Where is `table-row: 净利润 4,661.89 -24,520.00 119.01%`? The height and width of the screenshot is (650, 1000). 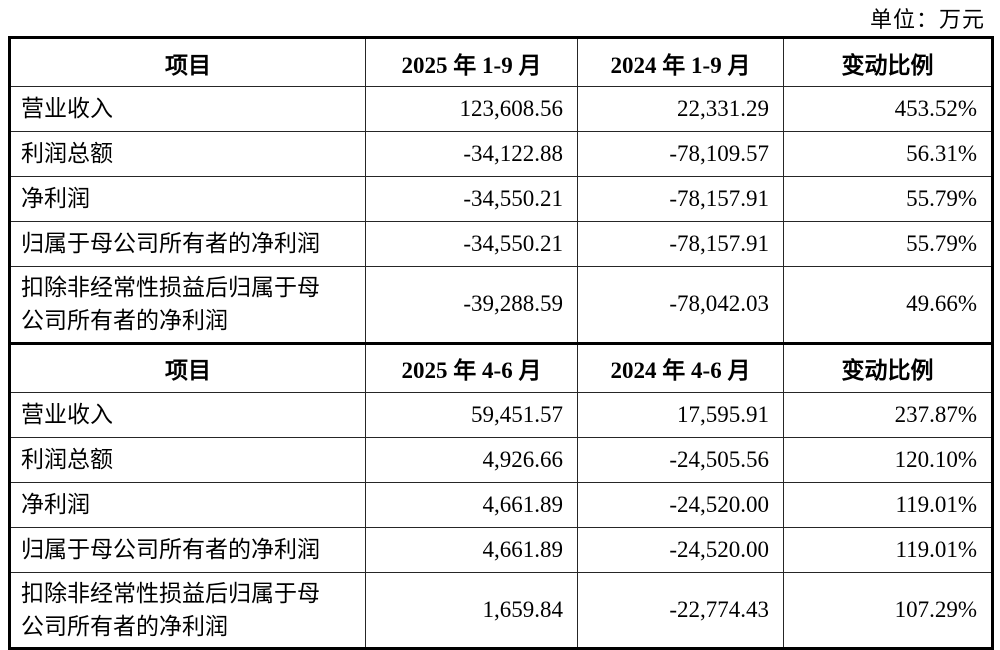
table-row: 净利润 4,661.89 -24,520.00 119.01% is located at coordinates (501, 504).